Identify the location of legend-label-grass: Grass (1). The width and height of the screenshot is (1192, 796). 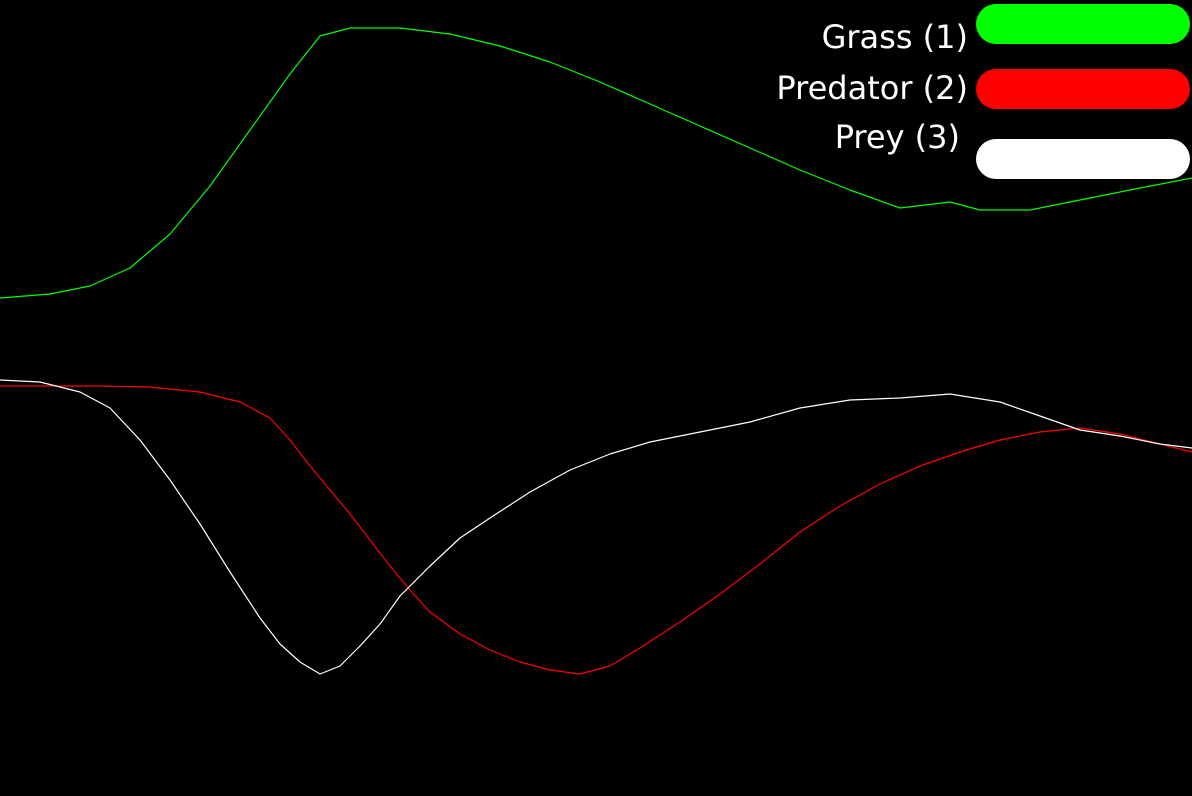
(895, 37).